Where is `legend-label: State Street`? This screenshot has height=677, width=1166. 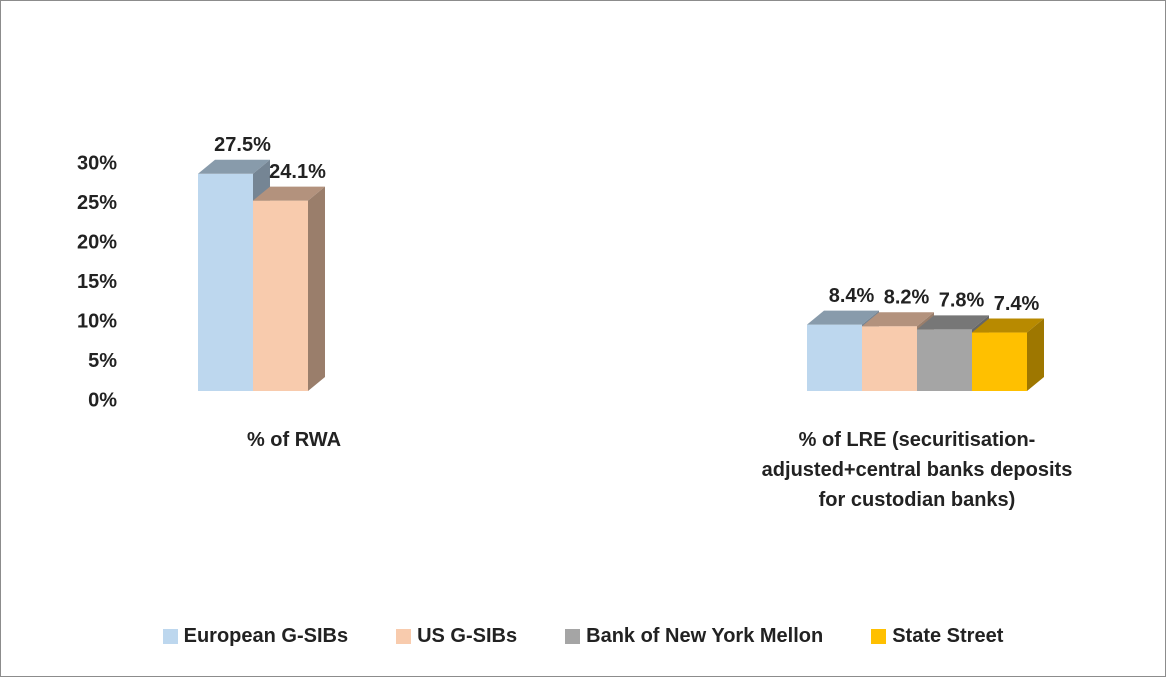
legend-label: State Street is located at coordinates (948, 636).